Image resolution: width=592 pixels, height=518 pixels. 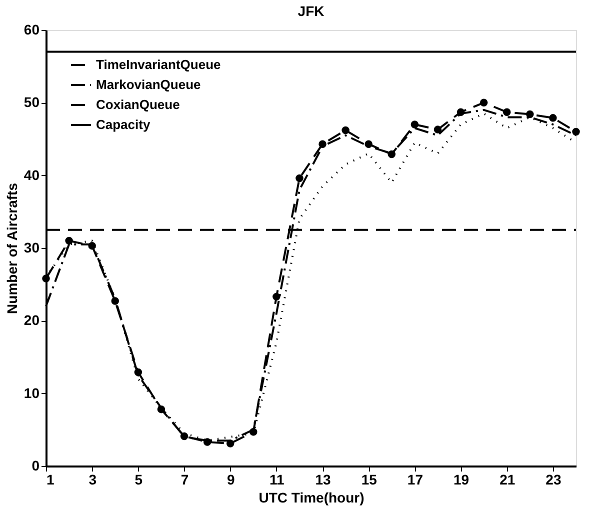 I want to click on x-tick-label: 1, so click(x=50, y=480).